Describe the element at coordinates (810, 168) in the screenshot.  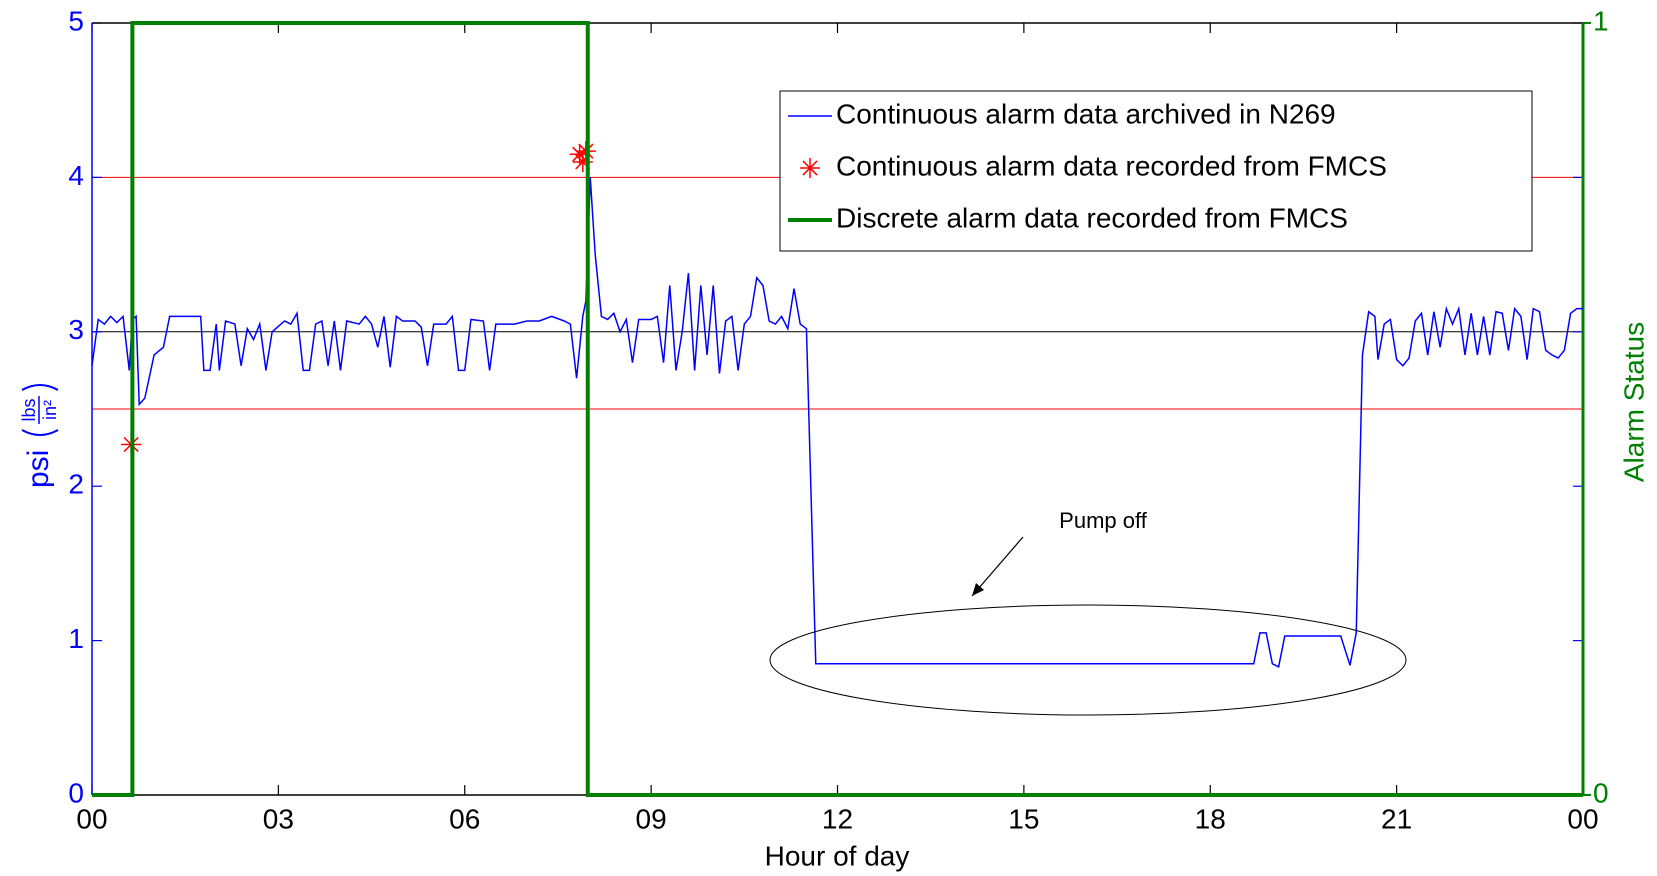
I see `legend-marker` at that location.